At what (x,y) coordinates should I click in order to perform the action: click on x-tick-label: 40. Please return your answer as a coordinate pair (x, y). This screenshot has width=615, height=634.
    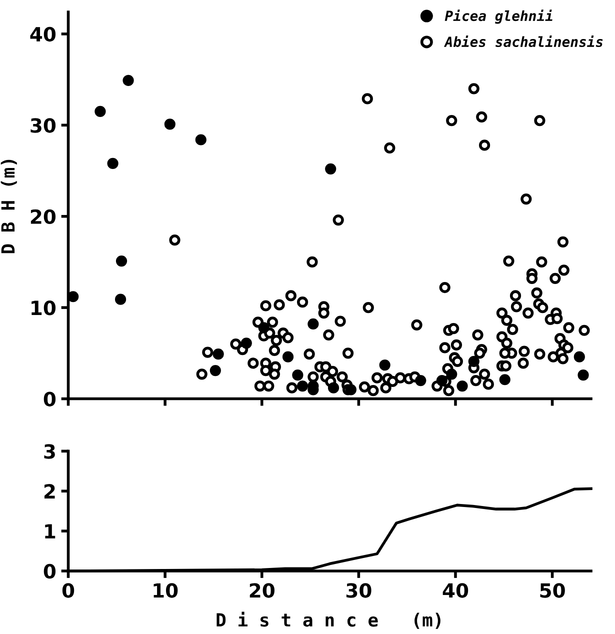
    Looking at the image, I should click on (455, 590).